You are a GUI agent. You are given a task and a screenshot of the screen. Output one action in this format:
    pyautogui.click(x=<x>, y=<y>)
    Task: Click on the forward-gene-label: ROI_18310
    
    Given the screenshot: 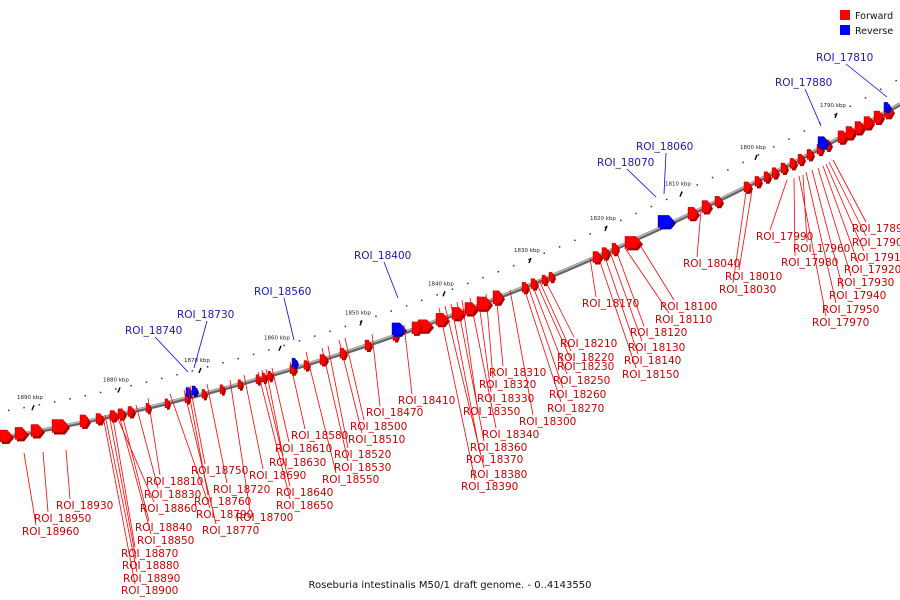 What is the action you would take?
    pyautogui.click(x=517, y=373)
    